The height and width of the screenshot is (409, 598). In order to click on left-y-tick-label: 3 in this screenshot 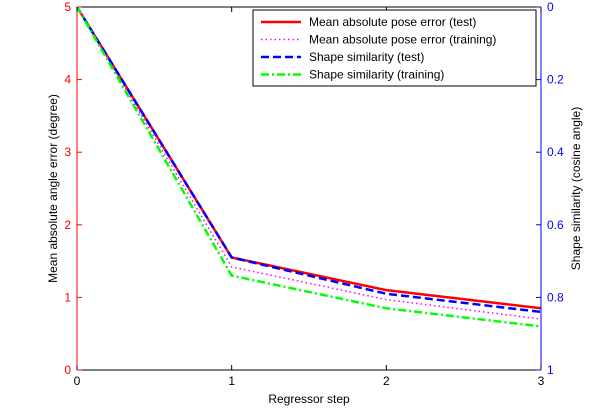, I will do `click(67, 152)`.